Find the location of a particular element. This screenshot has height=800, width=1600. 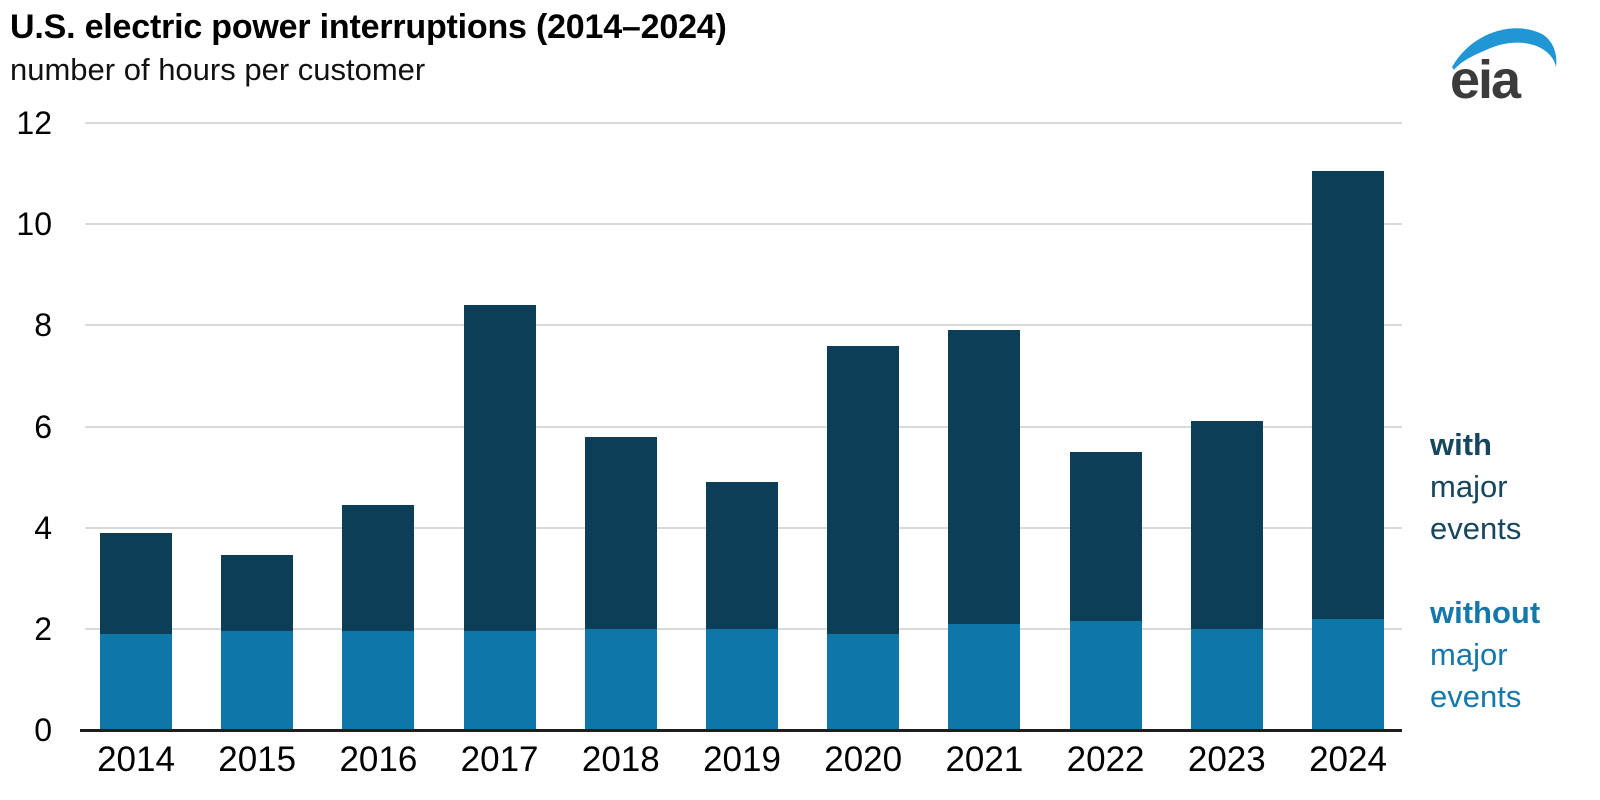

y-tick-label: 4 is located at coordinates (43, 527).